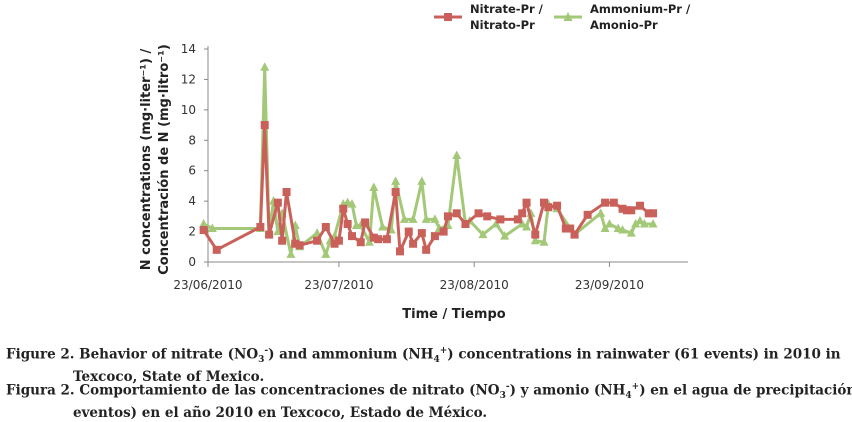 The image size is (852, 422). What do you see at coordinates (453, 314) in the screenshot?
I see `x-axis-title: Time / Tiempo` at bounding box center [453, 314].